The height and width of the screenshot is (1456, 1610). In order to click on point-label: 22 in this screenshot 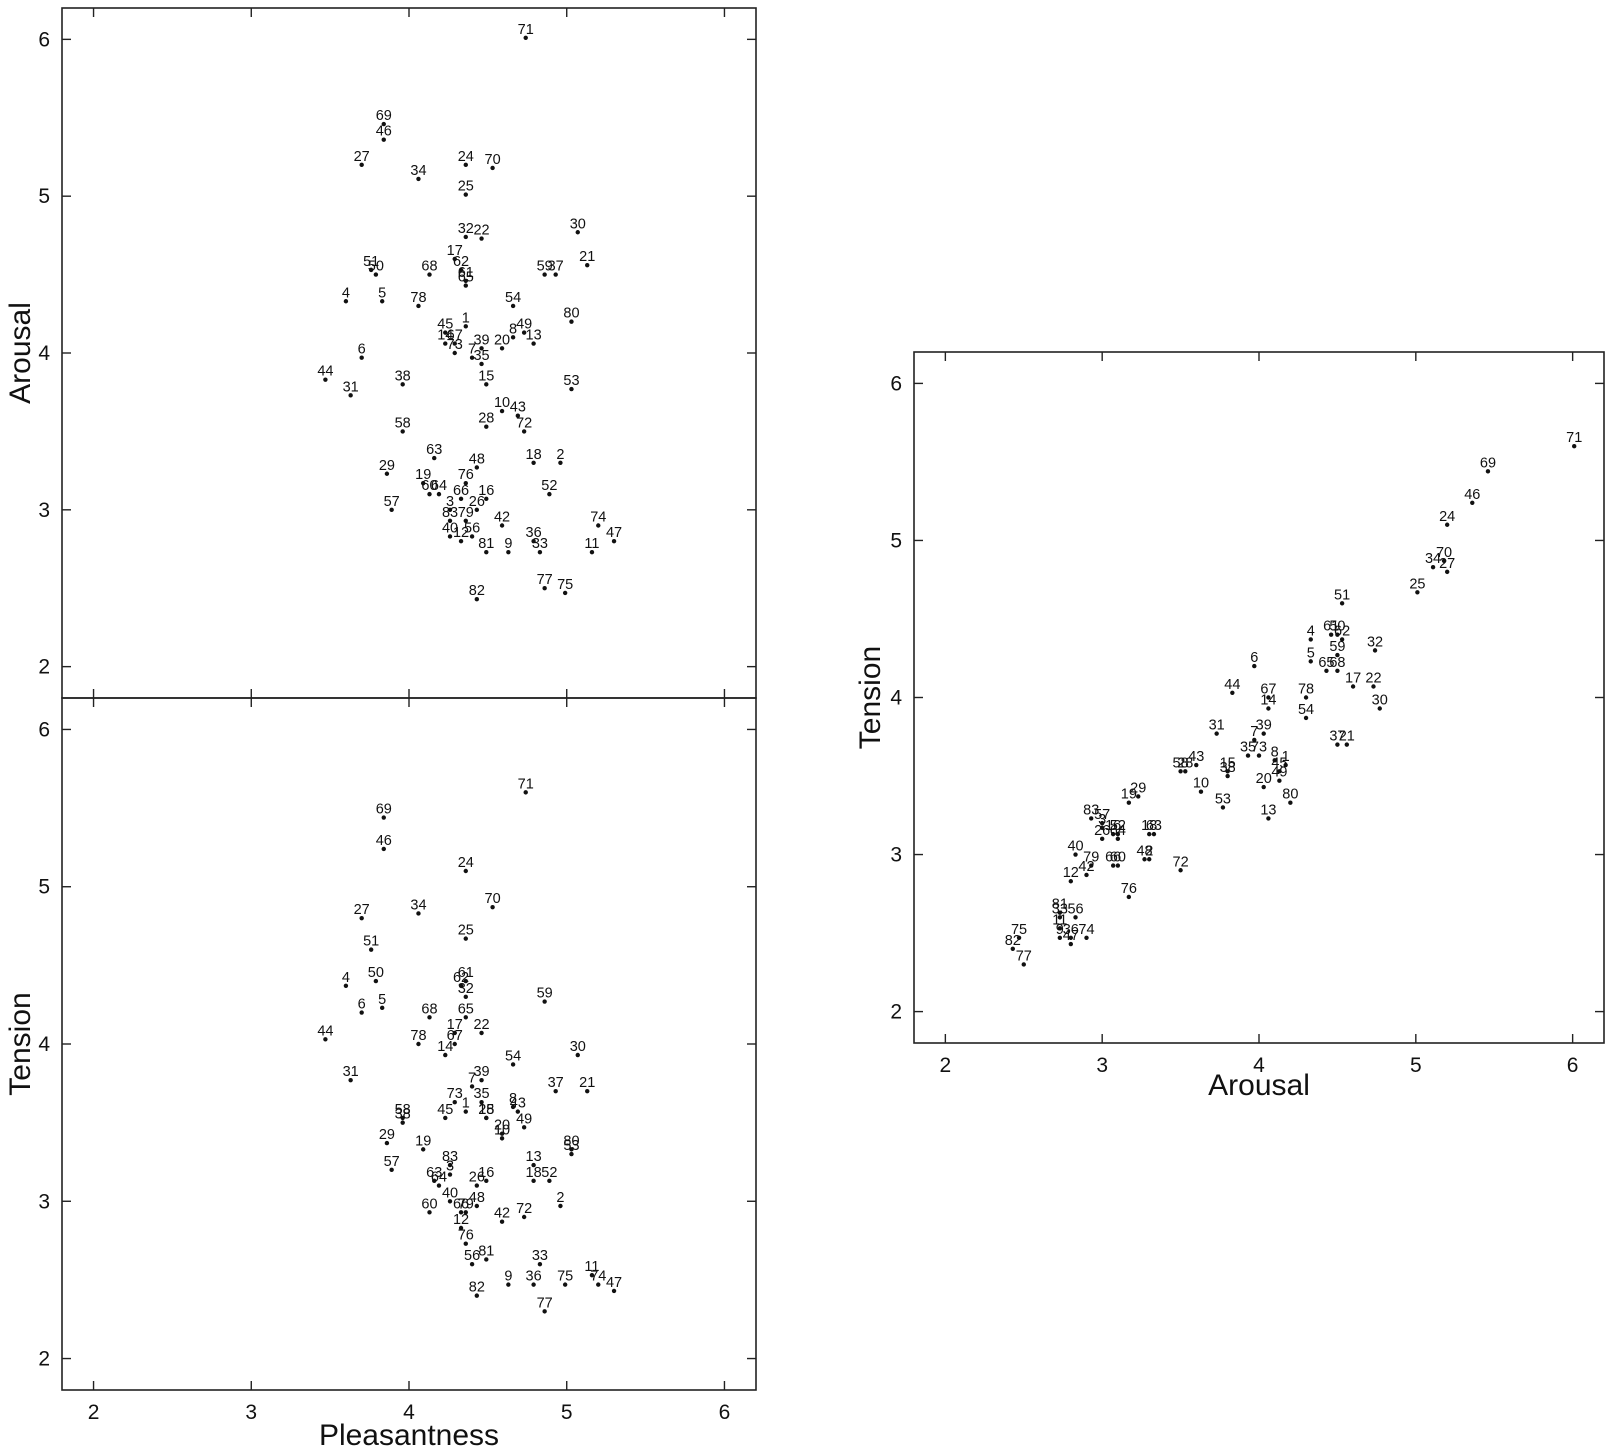, I will do `click(1373, 679)`.